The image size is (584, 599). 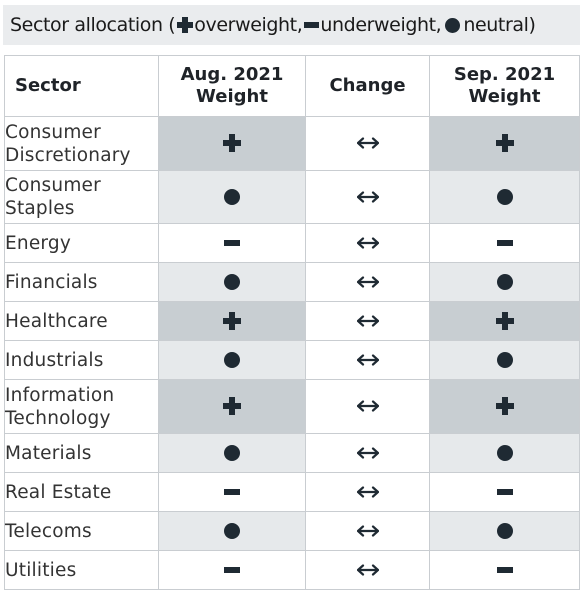 I want to click on header-aug-weight: Aug. 2021 Weight, so click(x=232, y=86).